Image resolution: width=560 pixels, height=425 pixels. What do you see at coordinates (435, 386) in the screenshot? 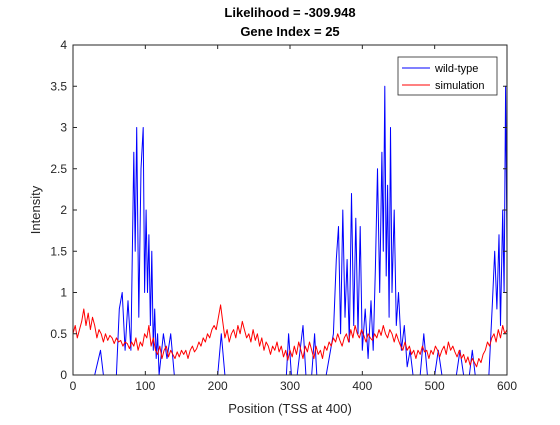
I see `x-tick-label: 500` at bounding box center [435, 386].